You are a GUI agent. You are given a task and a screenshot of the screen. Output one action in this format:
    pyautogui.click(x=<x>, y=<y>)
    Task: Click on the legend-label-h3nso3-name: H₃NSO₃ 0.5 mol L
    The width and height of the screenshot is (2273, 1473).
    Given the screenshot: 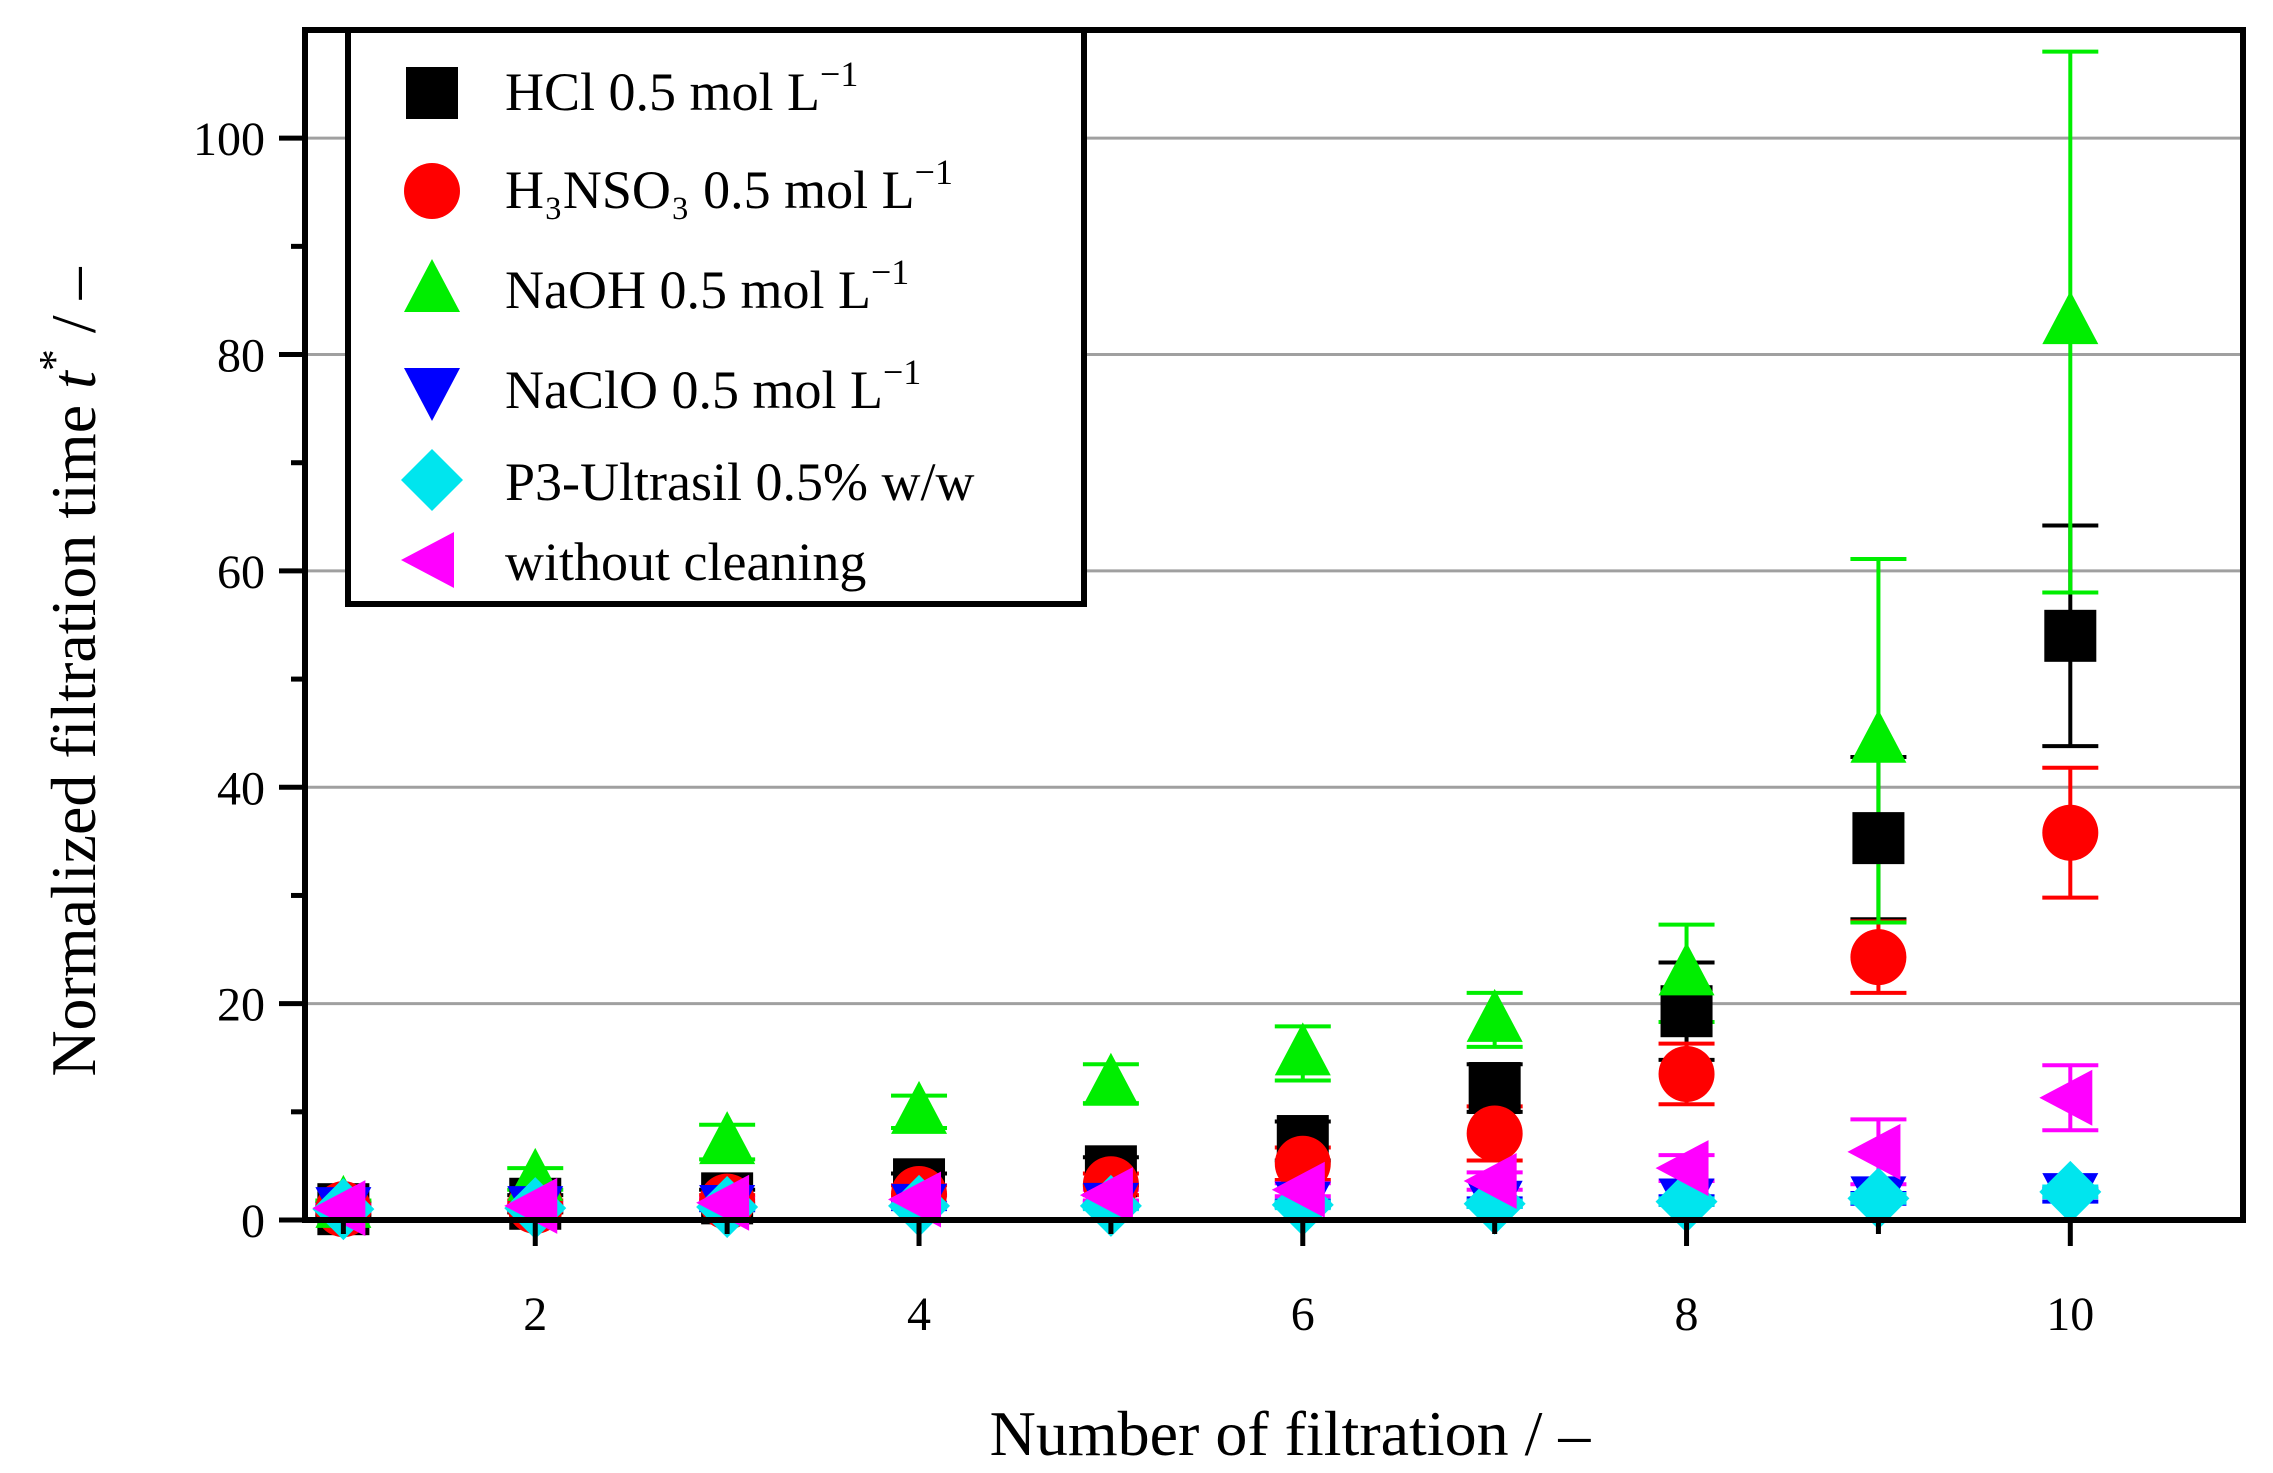 What is the action you would take?
    pyautogui.click(x=710, y=190)
    